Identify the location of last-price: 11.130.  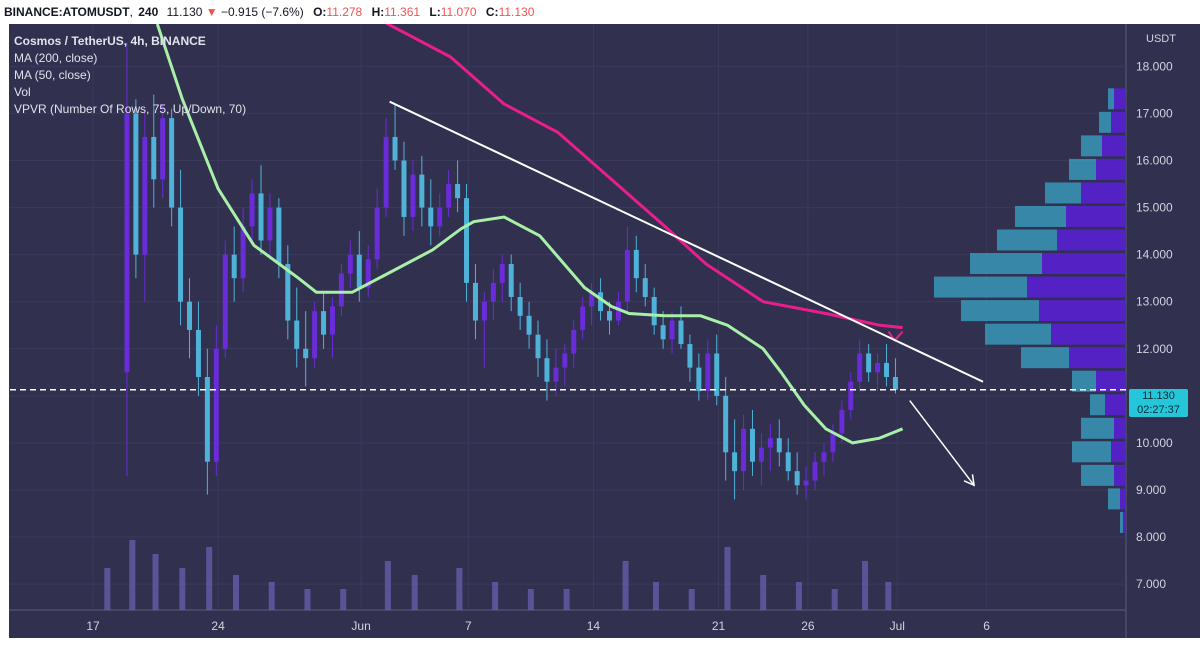
(184, 12).